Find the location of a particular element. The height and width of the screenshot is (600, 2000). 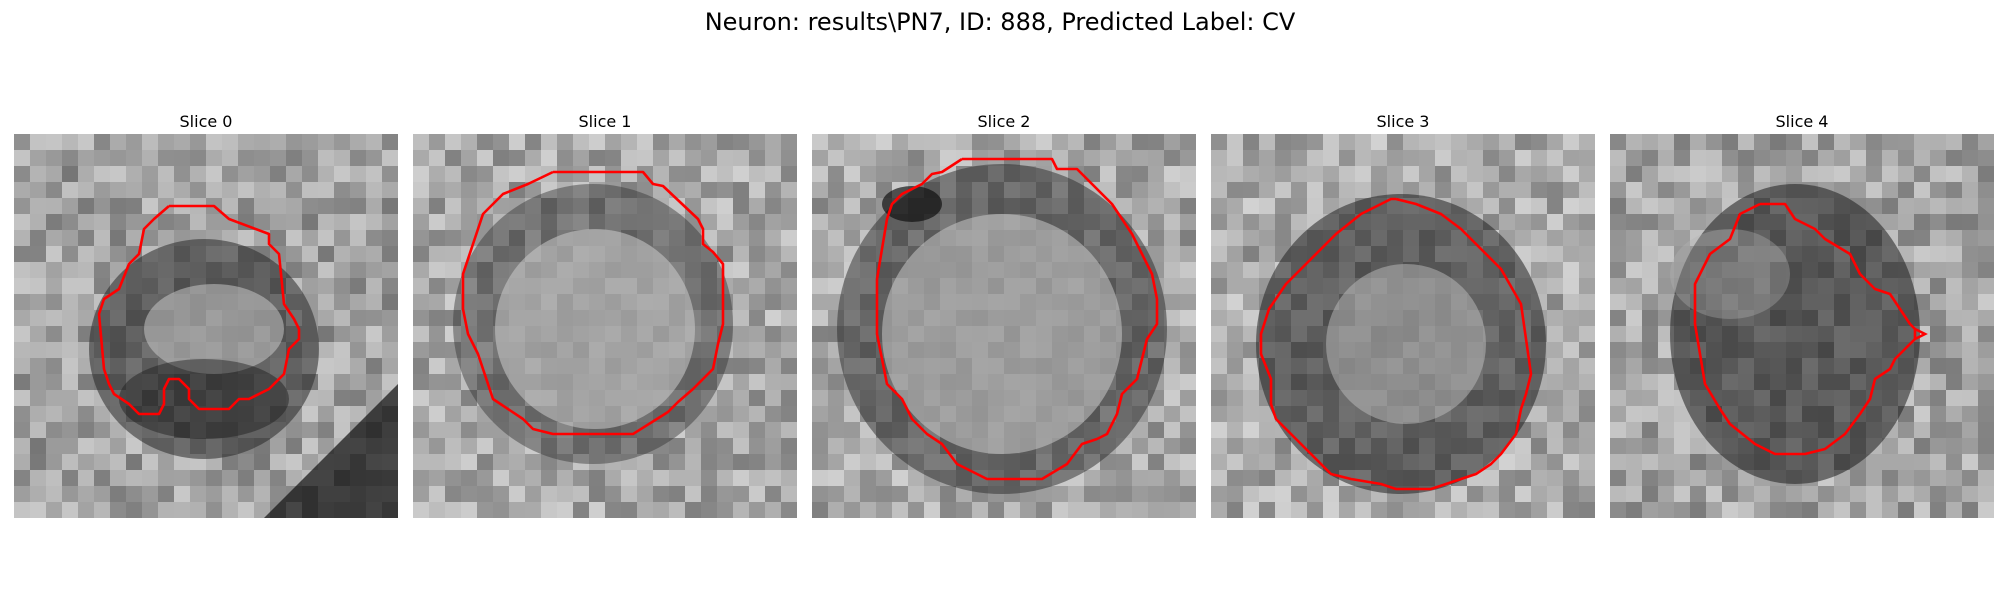

slice-title-2: Slice 2 is located at coordinates (1004, 122).